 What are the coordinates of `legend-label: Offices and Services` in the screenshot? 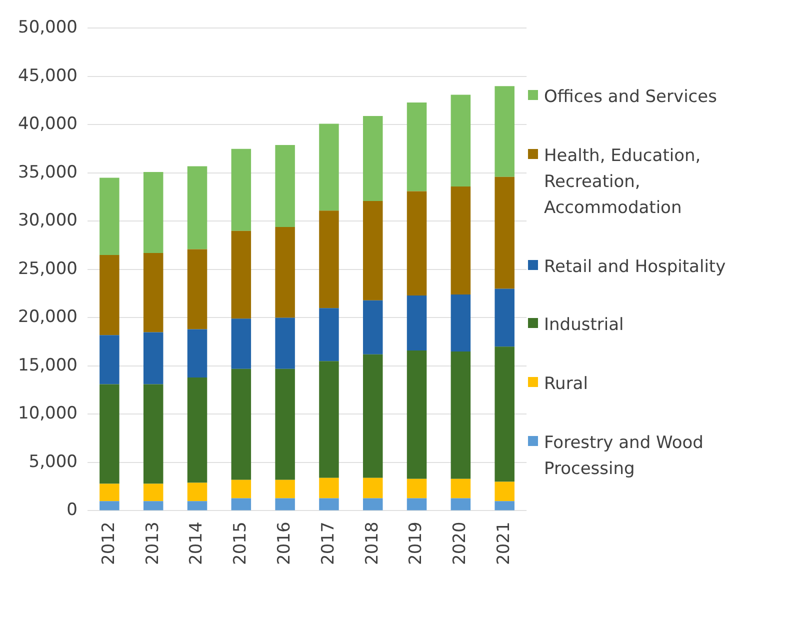 It's located at (630, 98).